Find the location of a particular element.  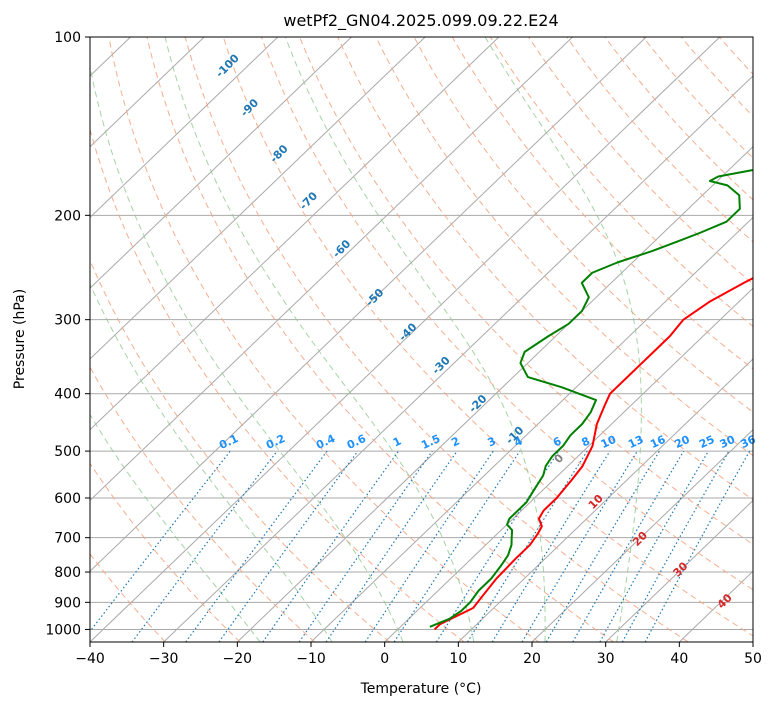

x-tick-label: −10 is located at coordinates (311, 659).